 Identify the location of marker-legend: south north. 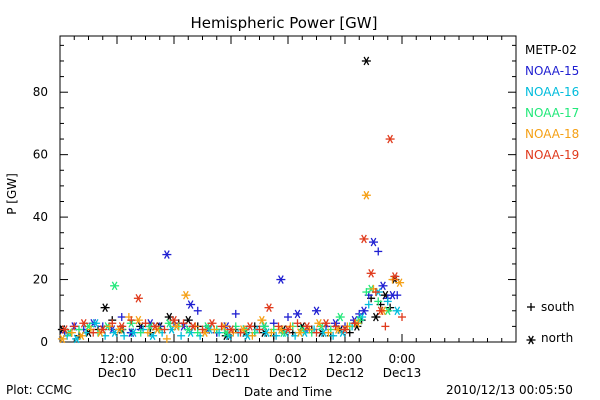
(550, 322).